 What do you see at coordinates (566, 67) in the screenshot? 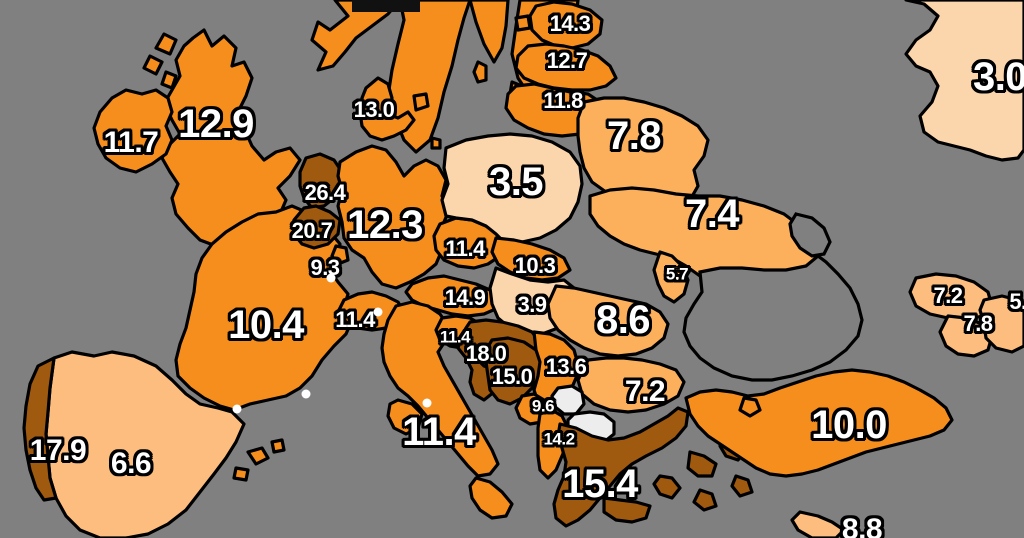
I see `region-latvia` at bounding box center [566, 67].